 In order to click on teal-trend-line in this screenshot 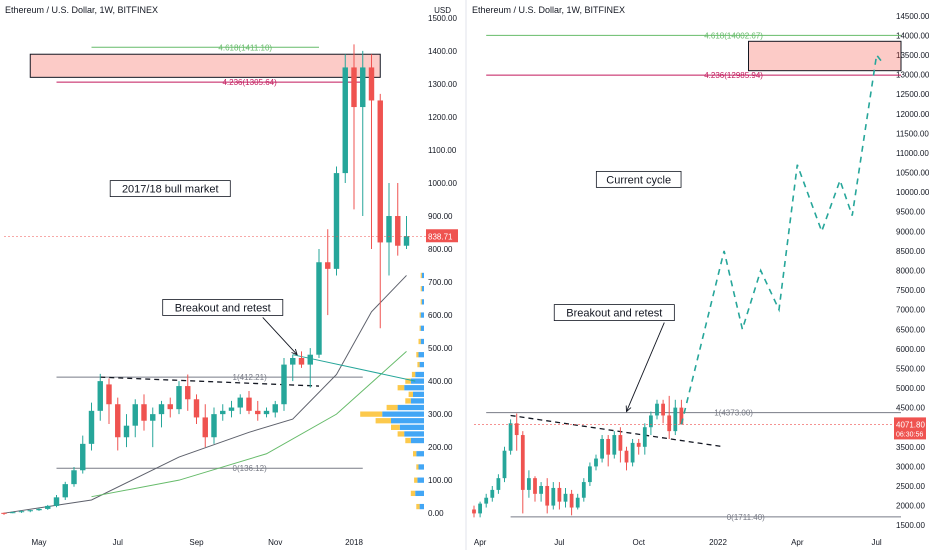, I will do `click(354, 368)`.